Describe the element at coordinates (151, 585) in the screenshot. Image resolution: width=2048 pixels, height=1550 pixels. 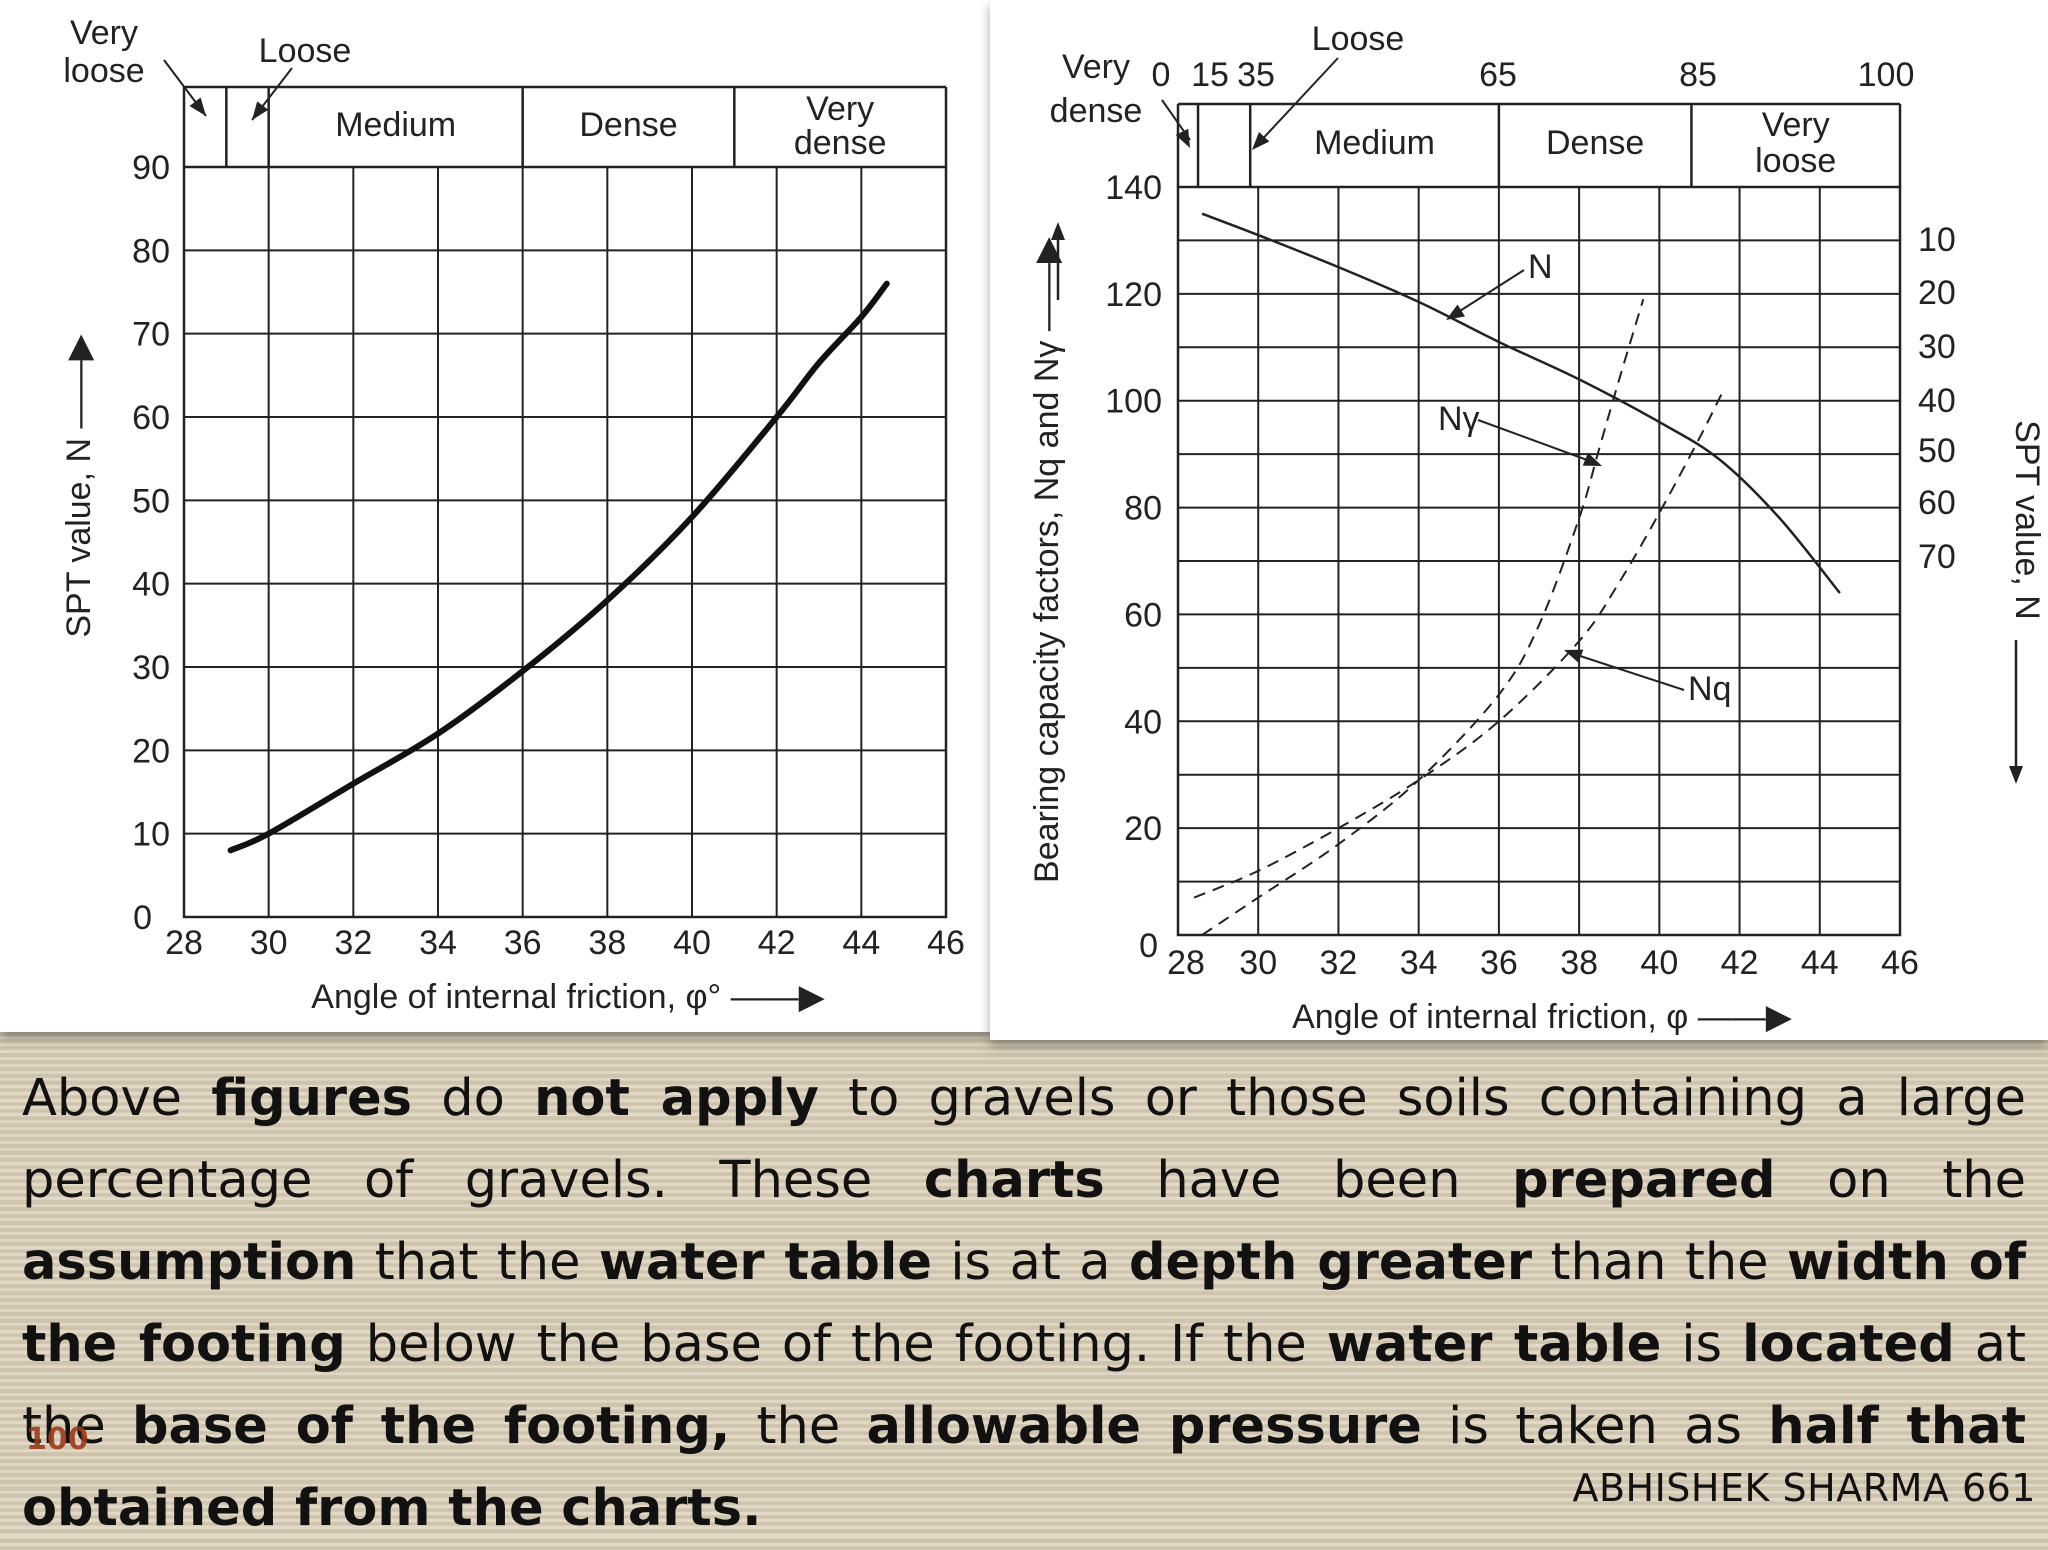
I see `y-tick-label: 40` at that location.